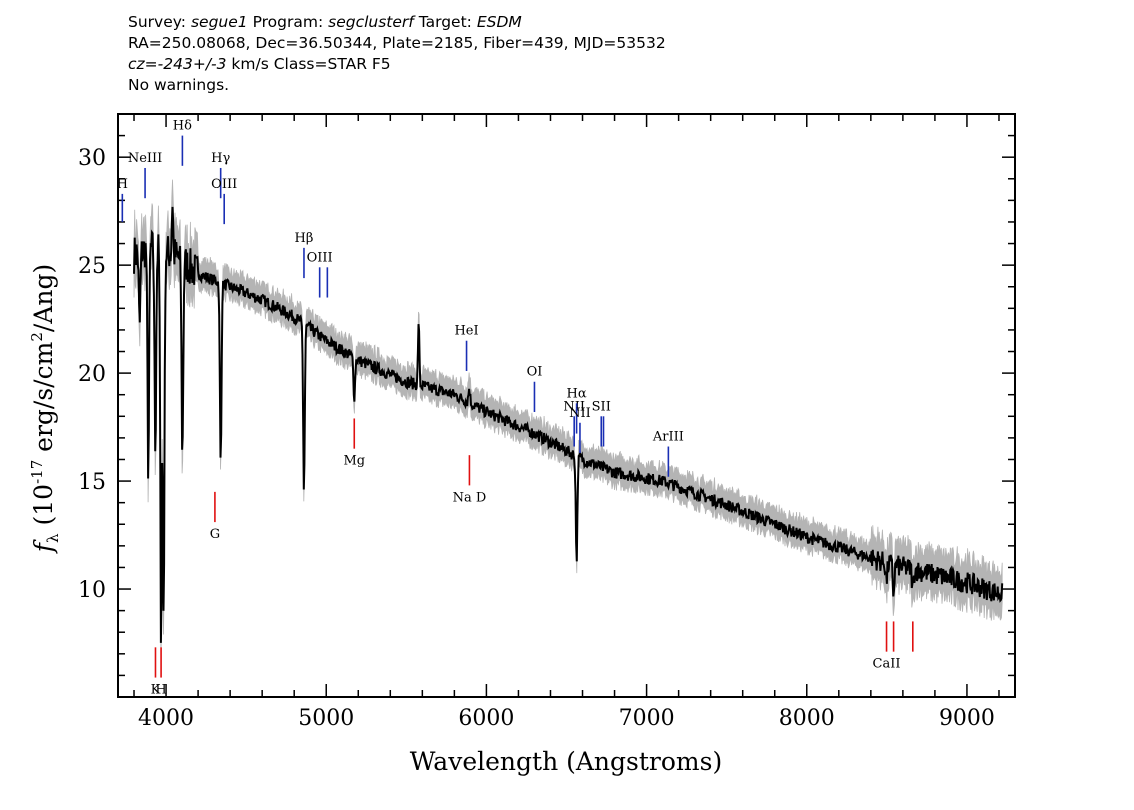 Image resolution: width=1134 pixels, height=810 pixels. I want to click on emission-line-label: Hα, so click(577, 393).